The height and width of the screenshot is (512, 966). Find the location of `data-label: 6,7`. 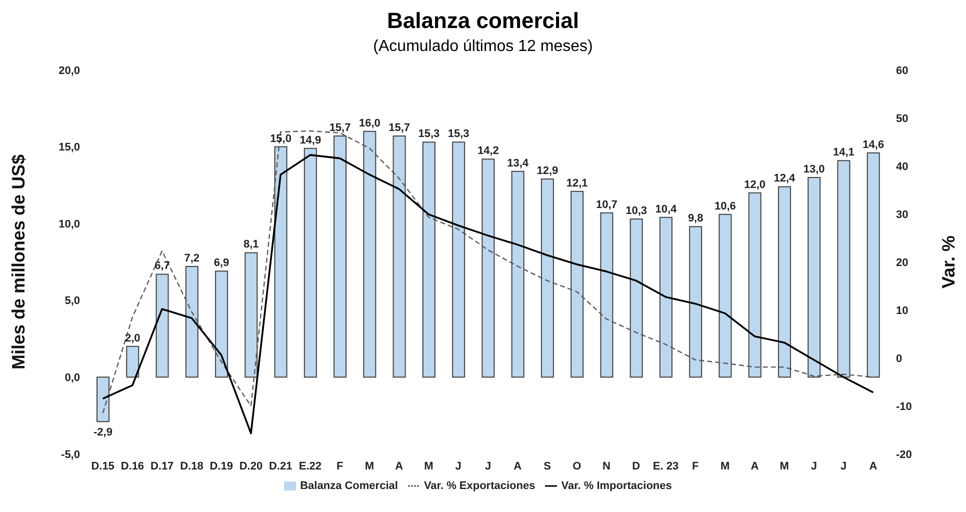

data-label: 6,7 is located at coordinates (162, 266).